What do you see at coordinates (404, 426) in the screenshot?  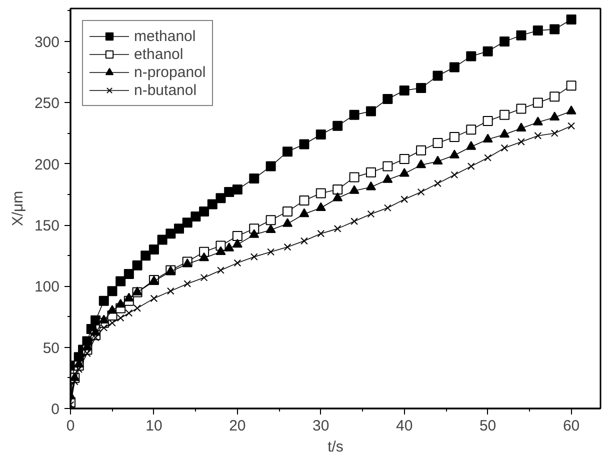 I see `x-tick-label: 40` at bounding box center [404, 426].